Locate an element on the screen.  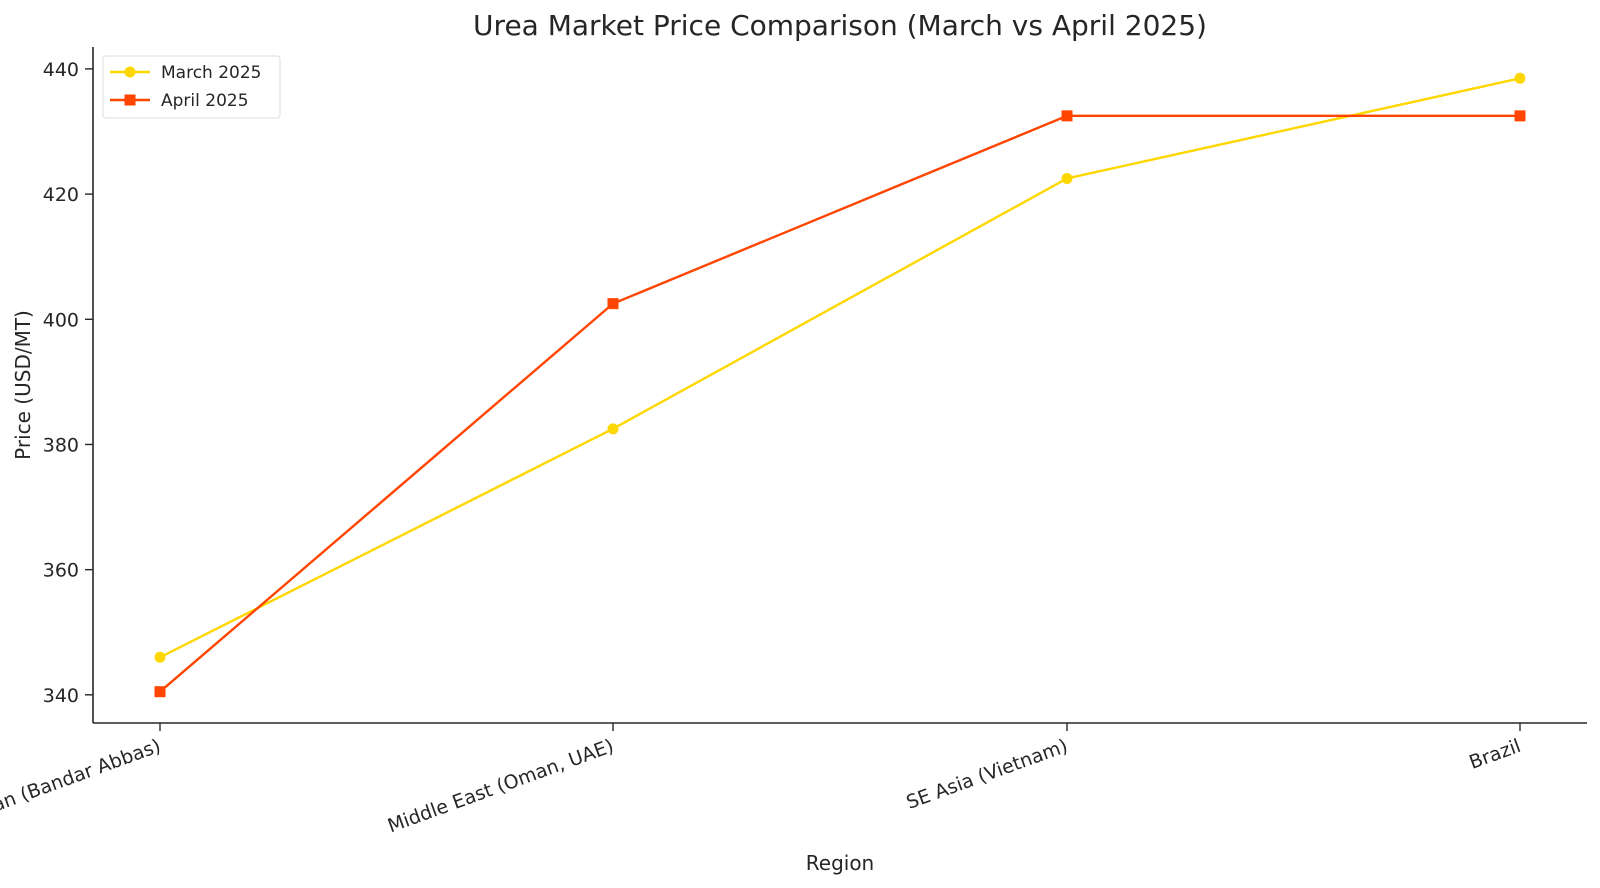
y-tick-label: 440 is located at coordinates (61, 70).